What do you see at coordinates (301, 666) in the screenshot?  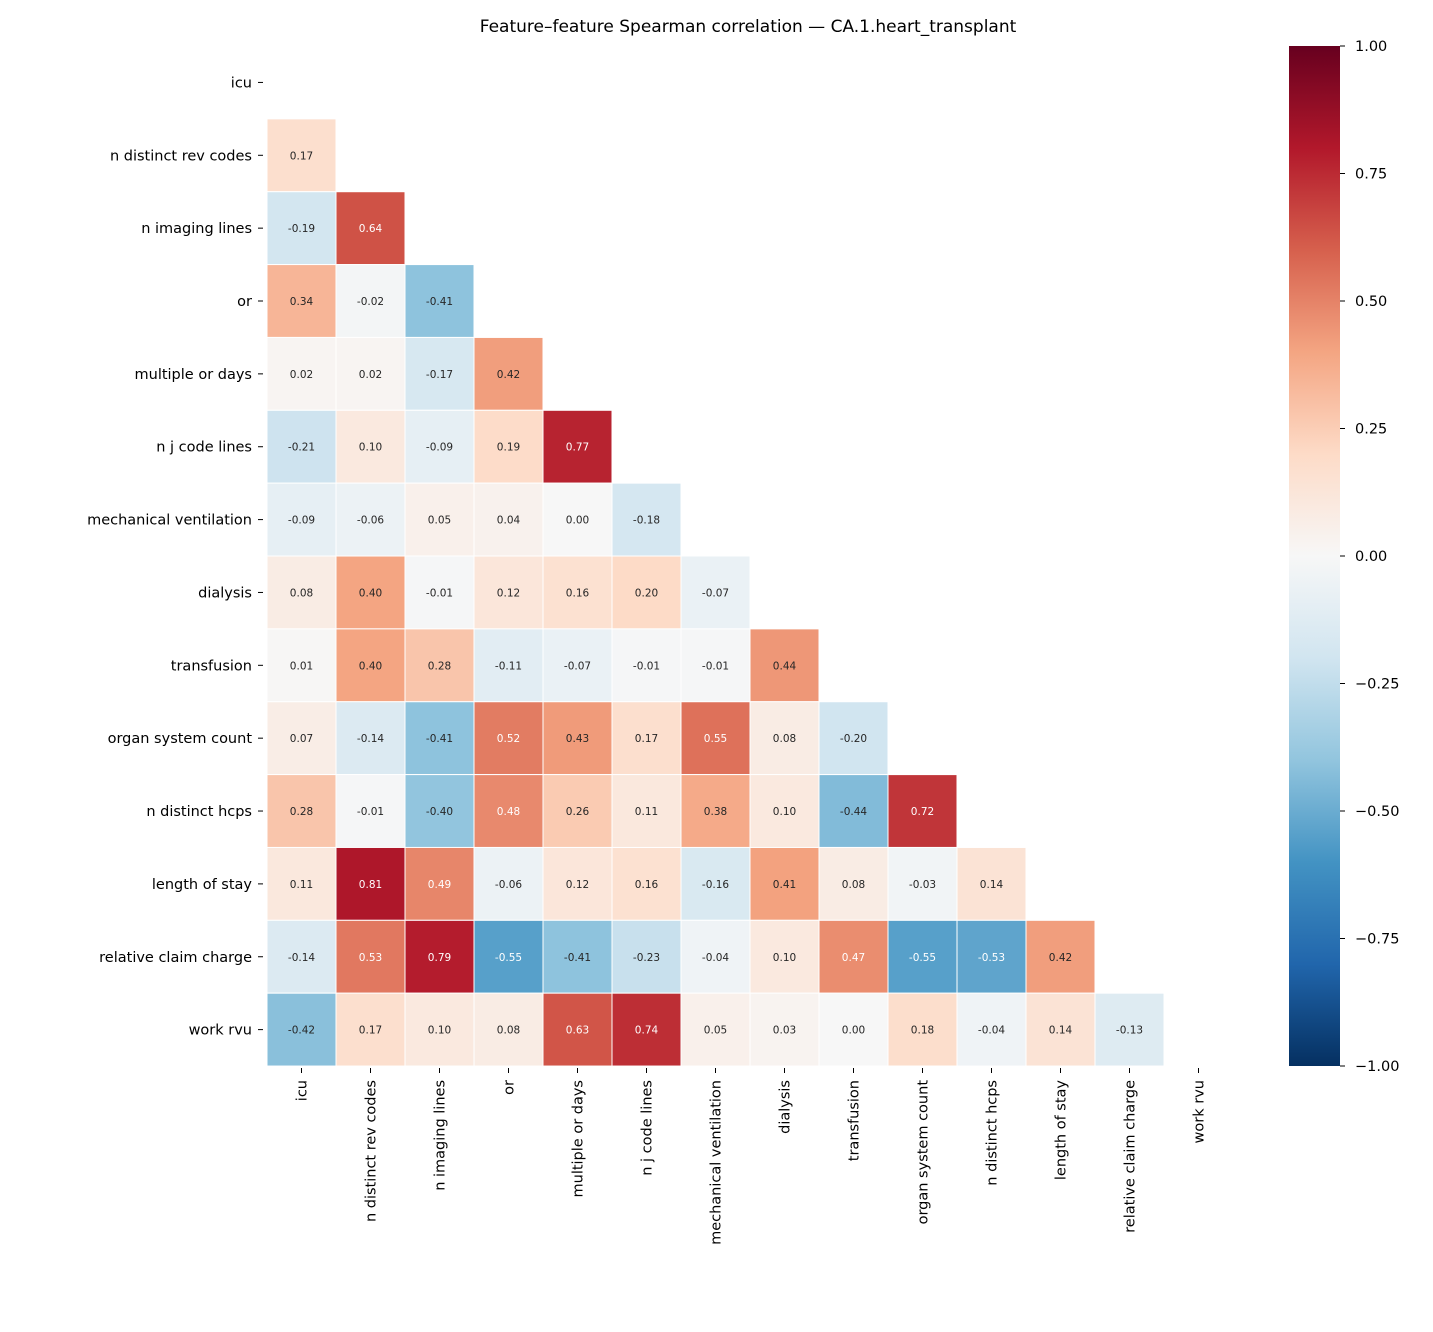 I see `cell-value-label: 0.01` at bounding box center [301, 666].